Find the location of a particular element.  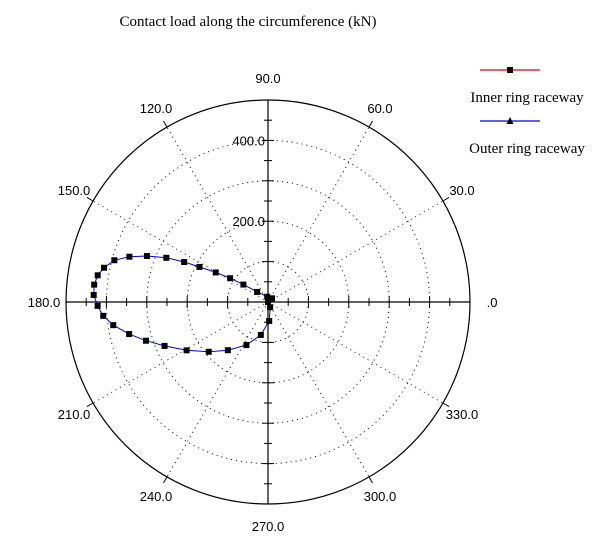

legend: Inner ring raceway Outer ring raceway is located at coordinates (527, 112).